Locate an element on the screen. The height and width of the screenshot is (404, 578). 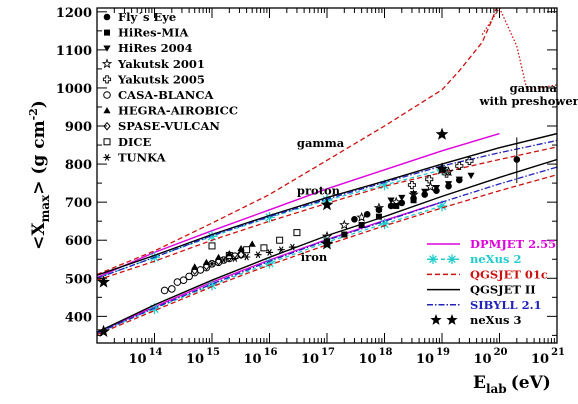
x-tick-label: 10 15 is located at coordinates (203, 357).